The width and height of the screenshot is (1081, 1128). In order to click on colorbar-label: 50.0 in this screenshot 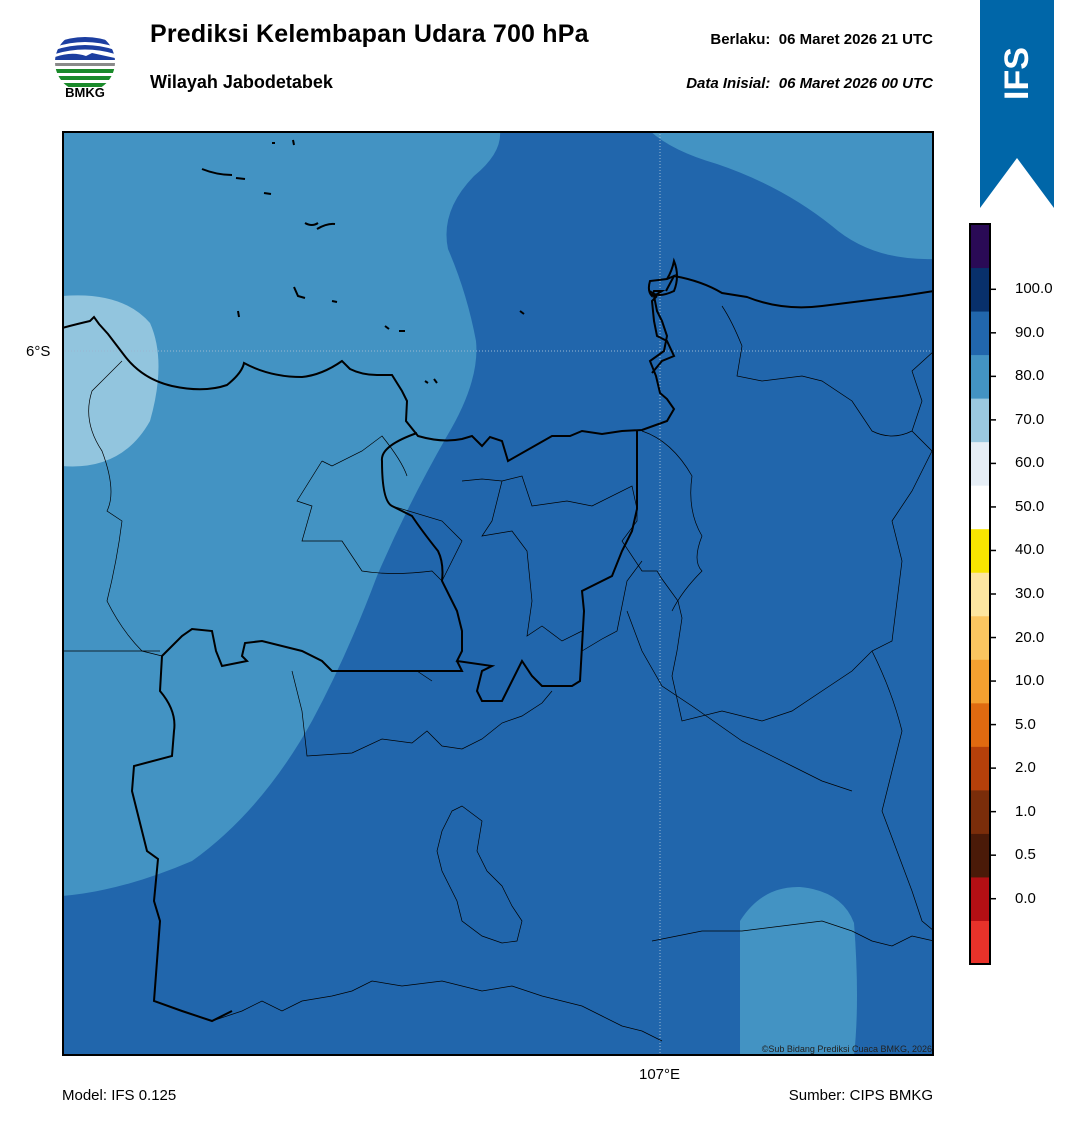, I will do `click(1030, 506)`.